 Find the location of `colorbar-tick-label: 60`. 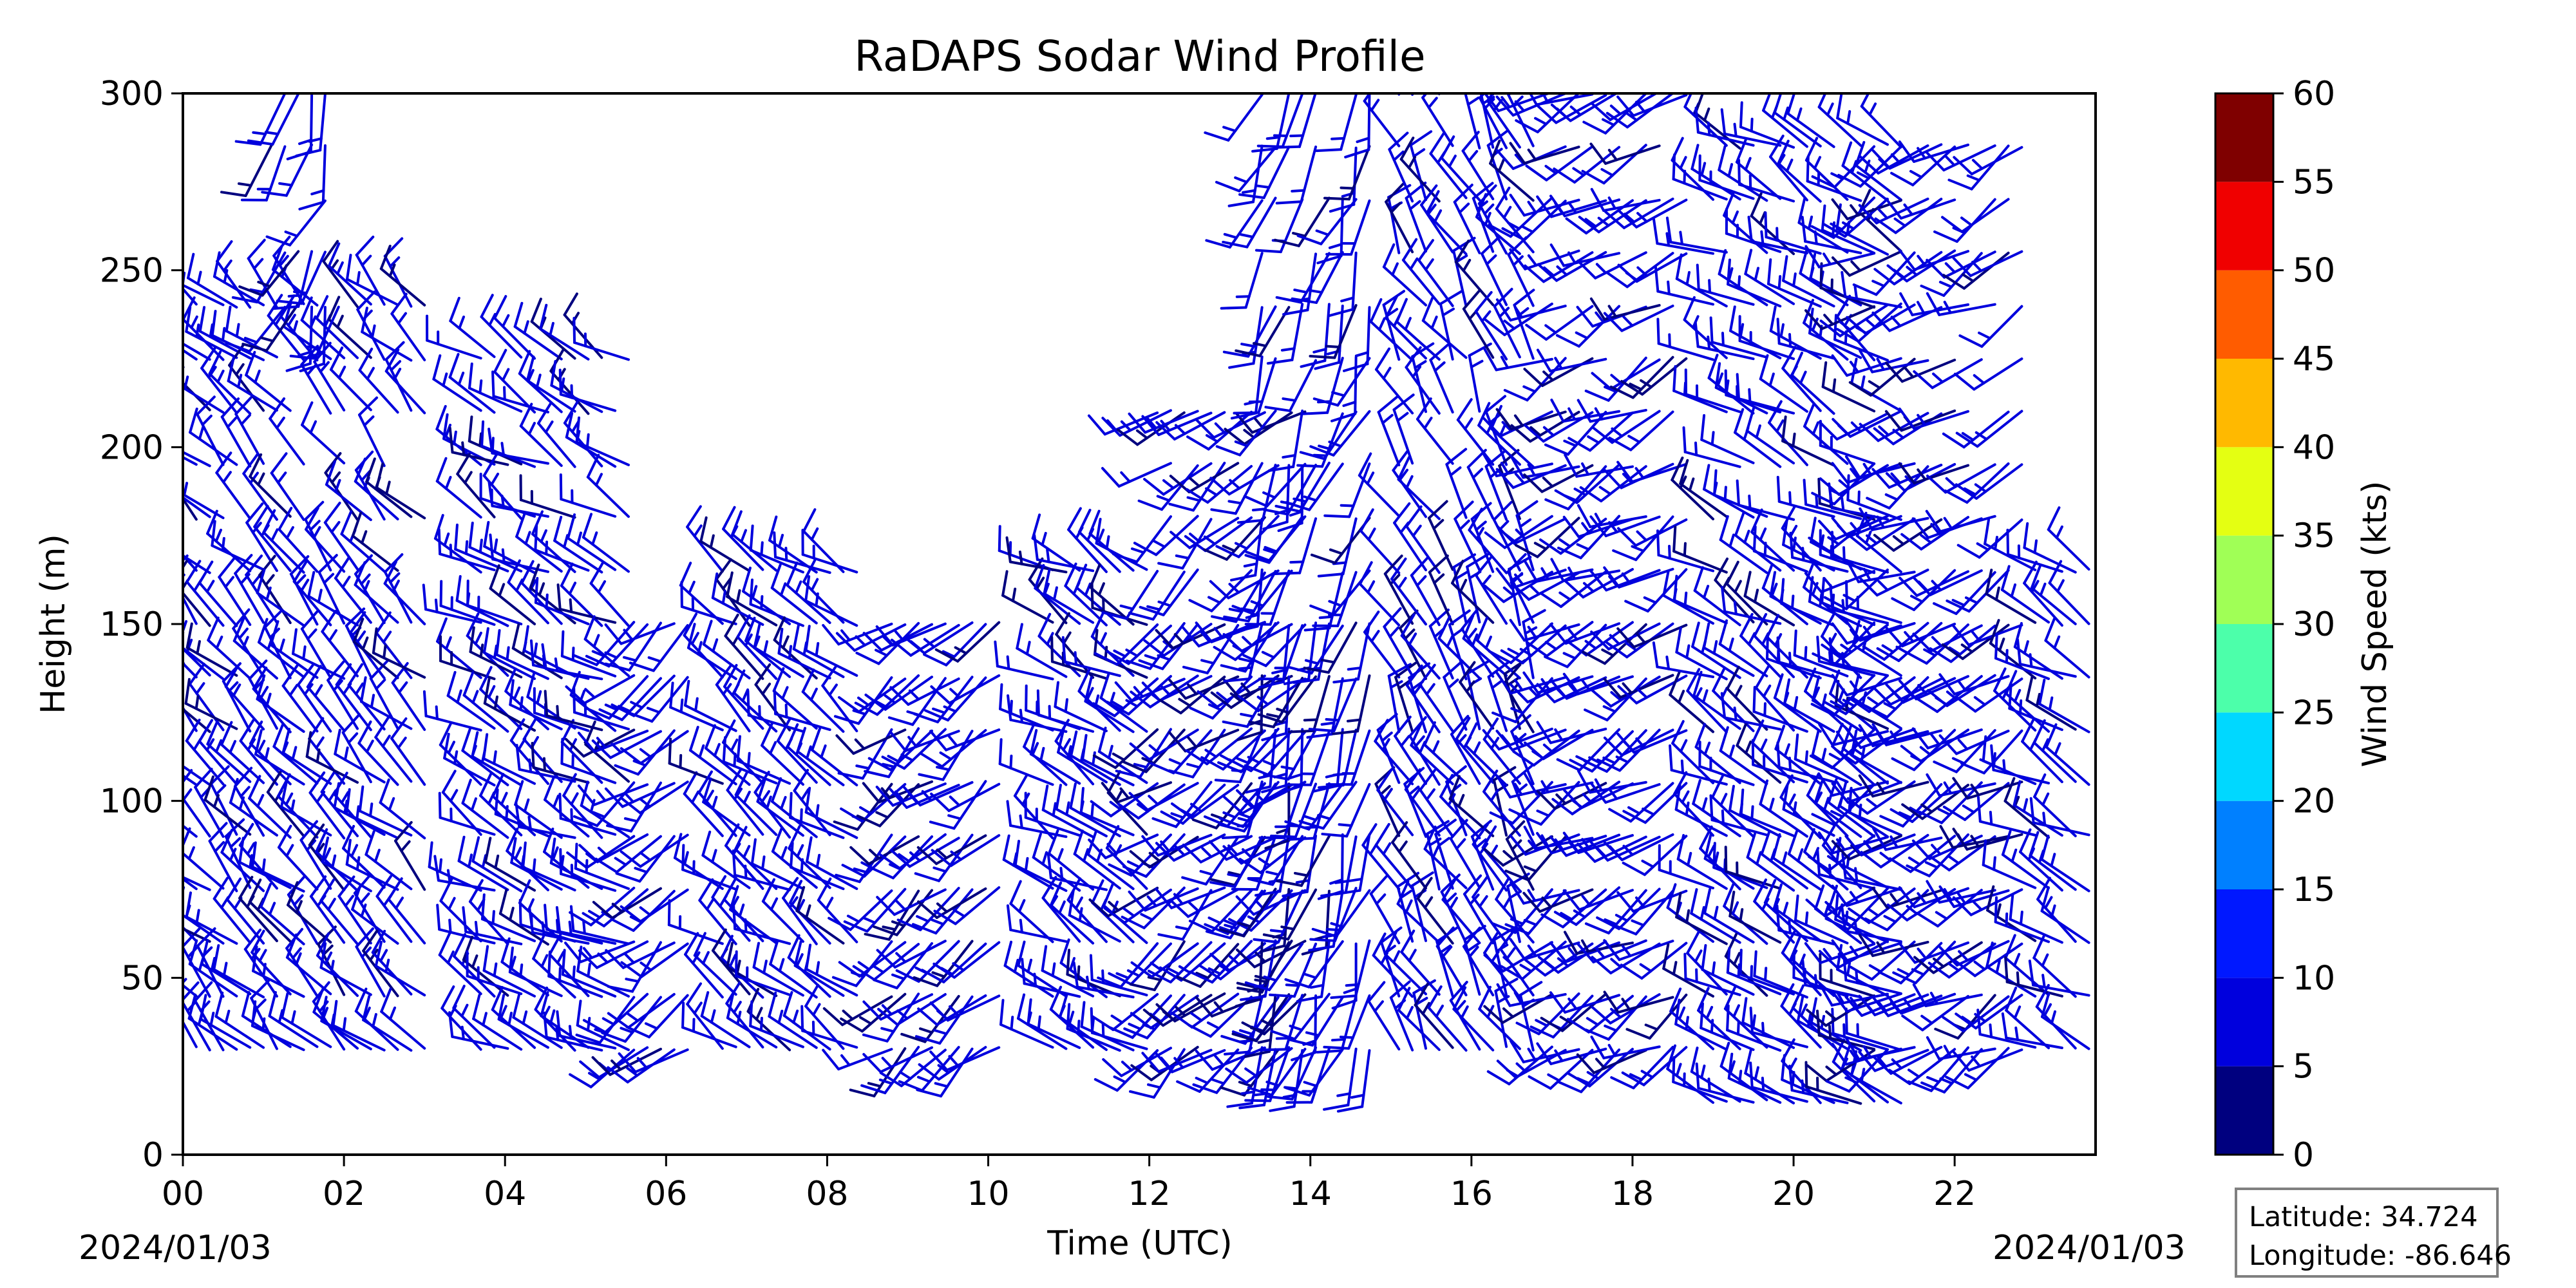

colorbar-tick-label: 60 is located at coordinates (2314, 94).